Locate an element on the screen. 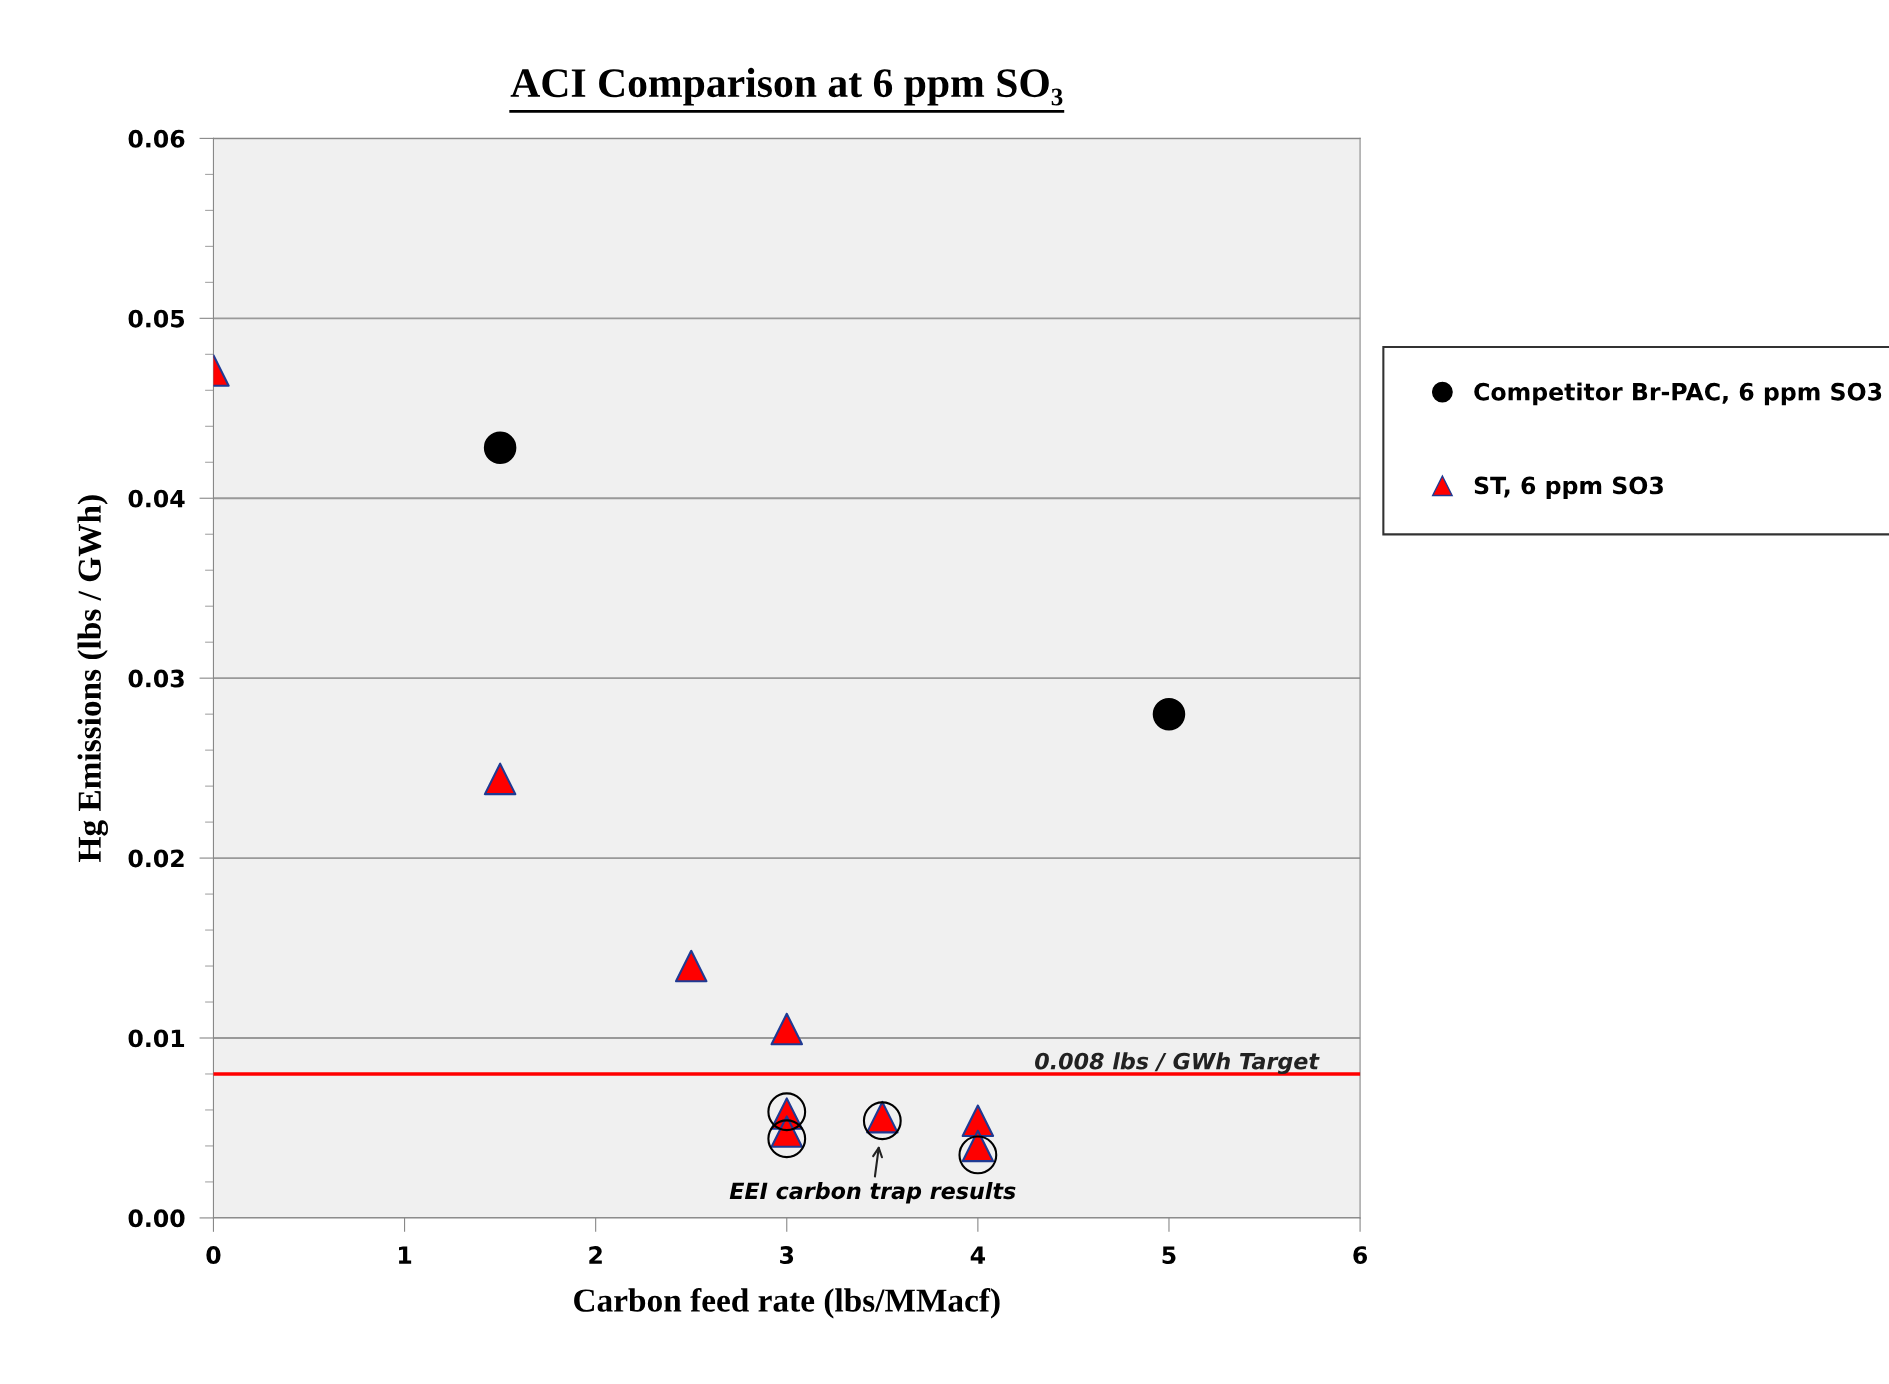 This screenshot has height=1384, width=1889. legend-label: ST, 6 ppm SO3 is located at coordinates (1568, 487).